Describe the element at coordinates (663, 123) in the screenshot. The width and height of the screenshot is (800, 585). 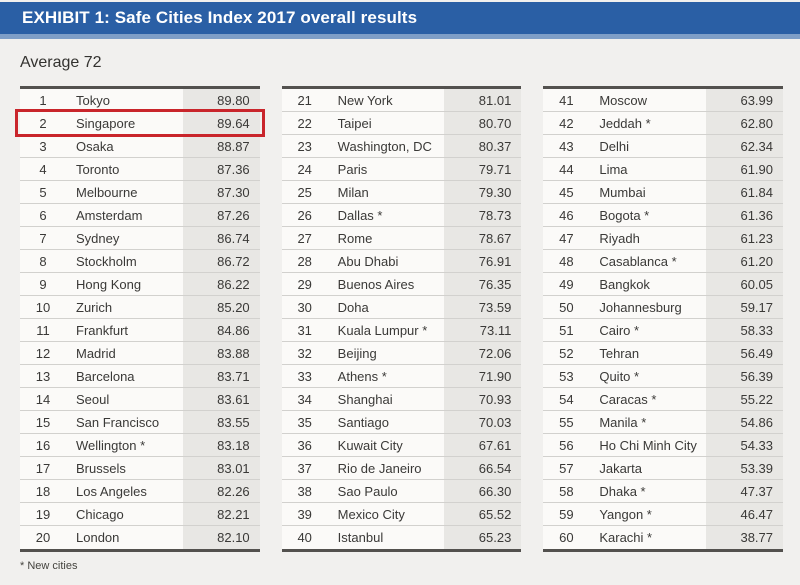
I see `table-row: 42 Jeddah * 62.80` at that location.